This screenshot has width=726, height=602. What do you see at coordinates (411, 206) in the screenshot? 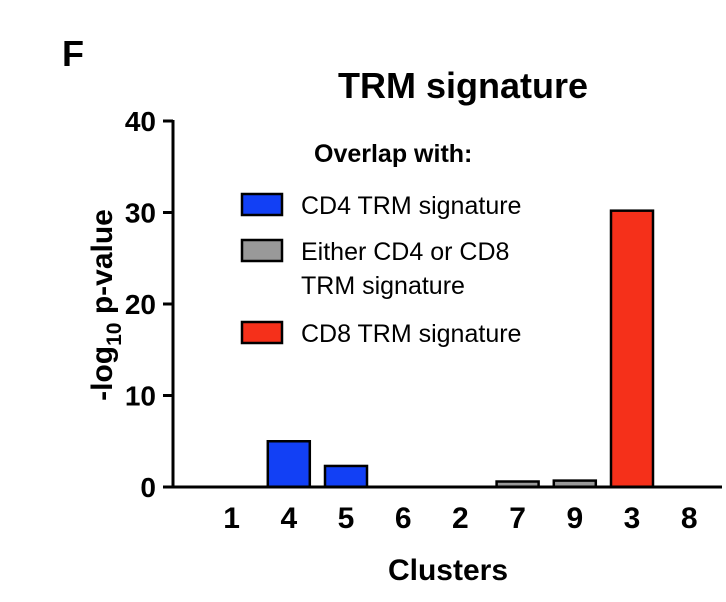
I see `legend-label-cd4: CD4 TRM signature` at bounding box center [411, 206].